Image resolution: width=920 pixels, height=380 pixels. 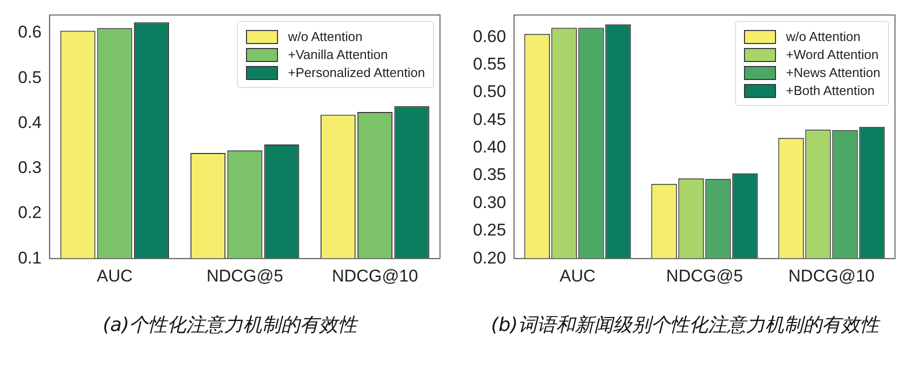 I want to click on y-tick-label: 0.1, so click(x=30, y=258).